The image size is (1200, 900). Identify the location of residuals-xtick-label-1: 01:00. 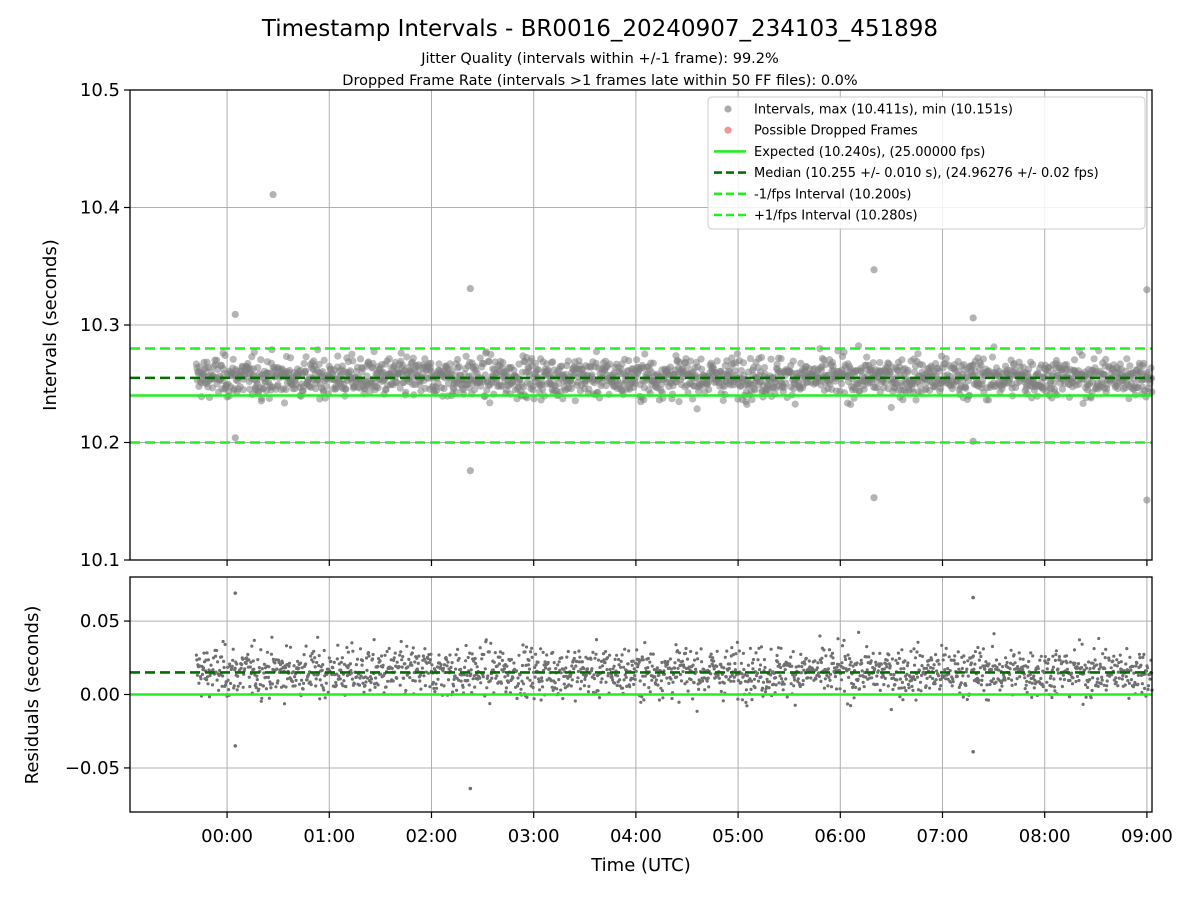
(329, 836).